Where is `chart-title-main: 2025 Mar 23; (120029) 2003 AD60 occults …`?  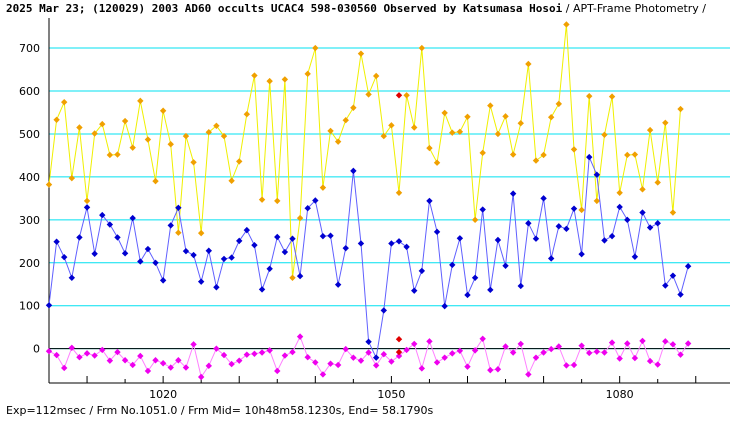 chart-title-main: 2025 Mar 23; (120029) 2003 AD60 occults … is located at coordinates (284, 8).